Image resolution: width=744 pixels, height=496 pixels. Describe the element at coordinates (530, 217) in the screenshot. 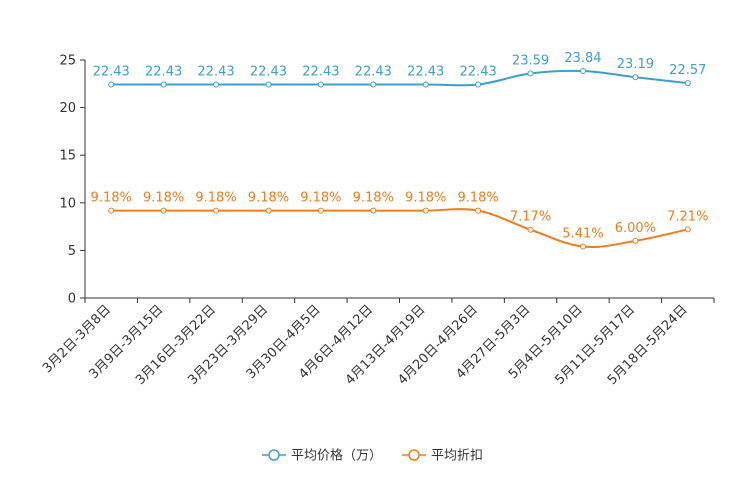

I see `data-label: 7.17%` at that location.